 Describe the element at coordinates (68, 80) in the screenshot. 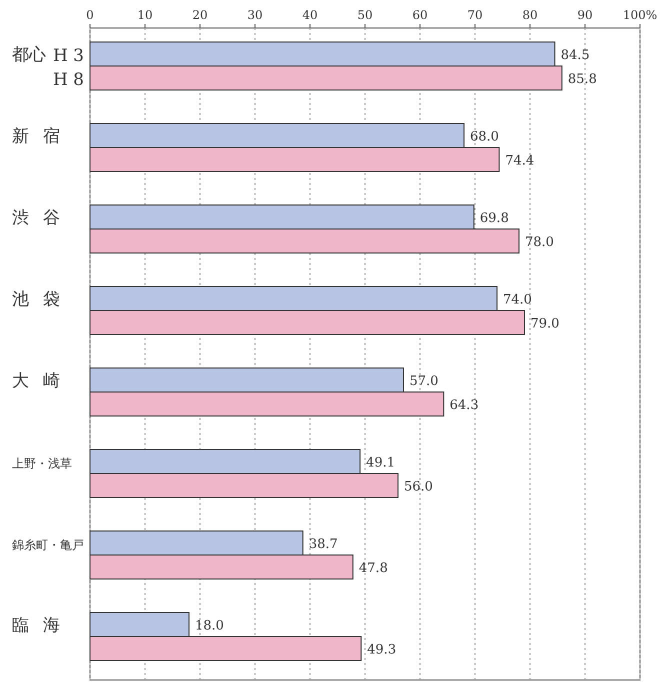

I see `series-label: H 8` at that location.